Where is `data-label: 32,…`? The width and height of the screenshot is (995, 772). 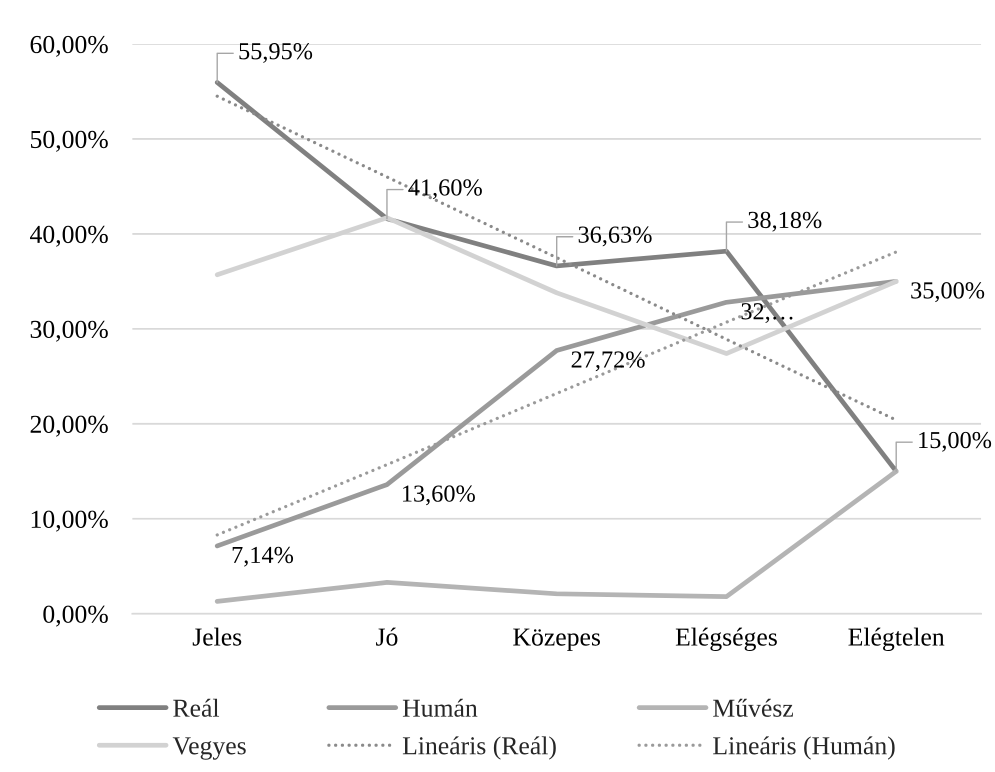
data-label: 32,… is located at coordinates (767, 313).